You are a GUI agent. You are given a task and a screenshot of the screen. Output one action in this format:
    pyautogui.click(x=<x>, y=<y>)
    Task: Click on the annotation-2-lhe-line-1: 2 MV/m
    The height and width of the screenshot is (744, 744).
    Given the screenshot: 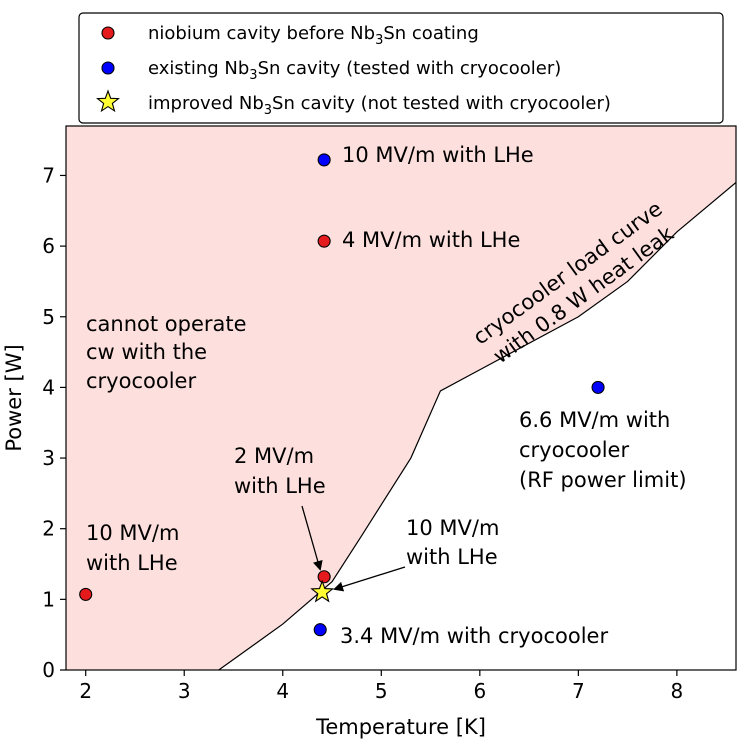 What is the action you would take?
    pyautogui.click(x=274, y=456)
    